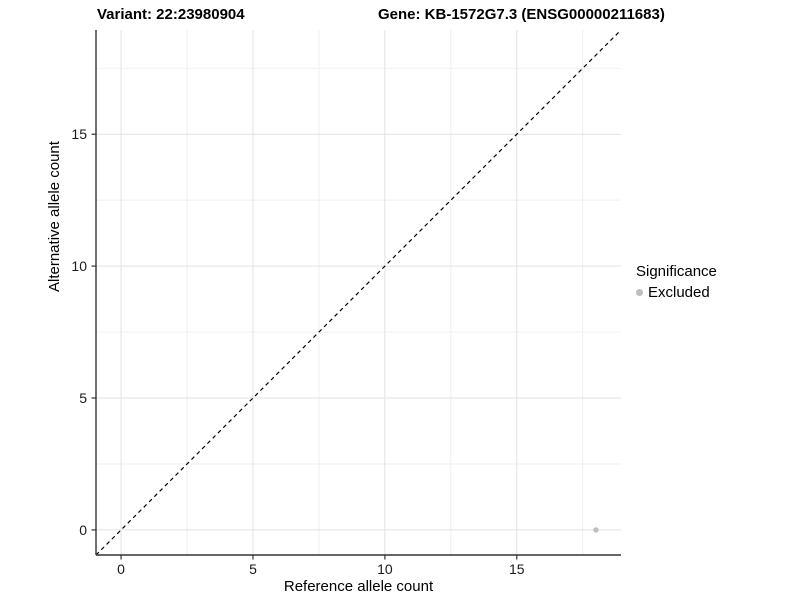  I want to click on y-tick-label: 15, so click(79, 134).